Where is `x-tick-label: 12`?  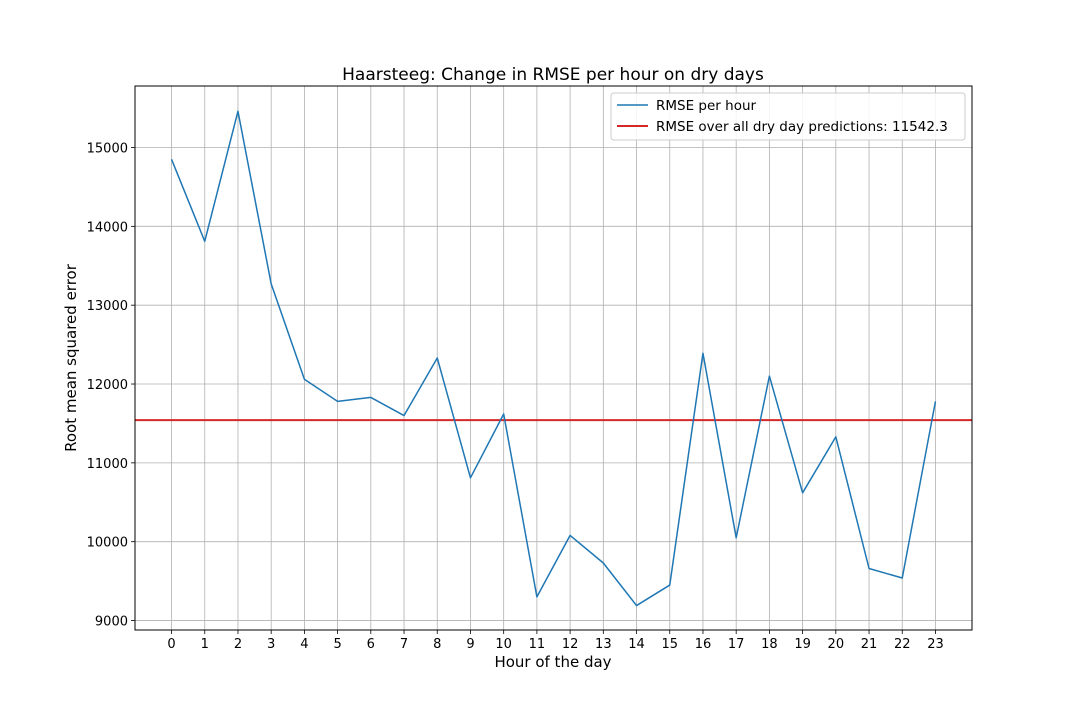
x-tick-label: 12 is located at coordinates (570, 644).